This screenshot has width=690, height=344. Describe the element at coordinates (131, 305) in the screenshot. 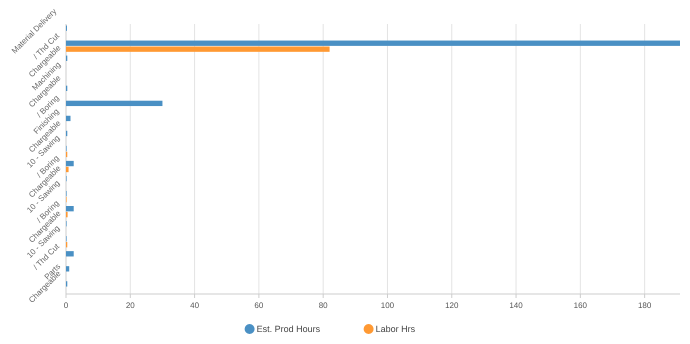

I see `x-tick-label: 20` at that location.